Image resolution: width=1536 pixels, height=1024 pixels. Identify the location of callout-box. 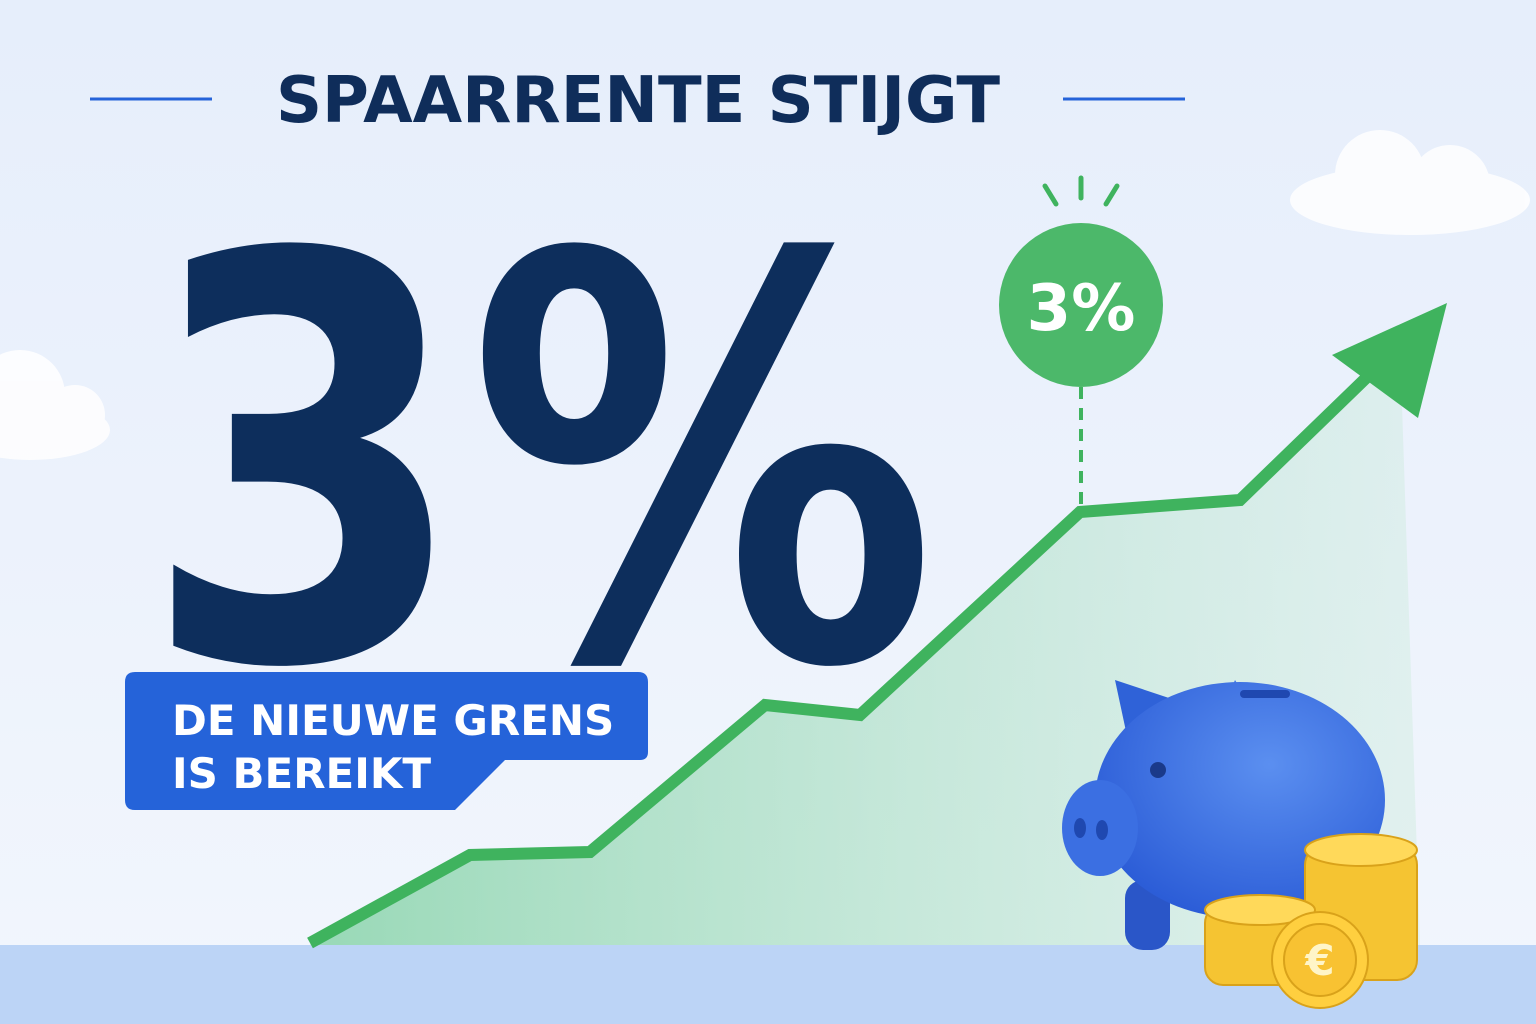
(386, 741).